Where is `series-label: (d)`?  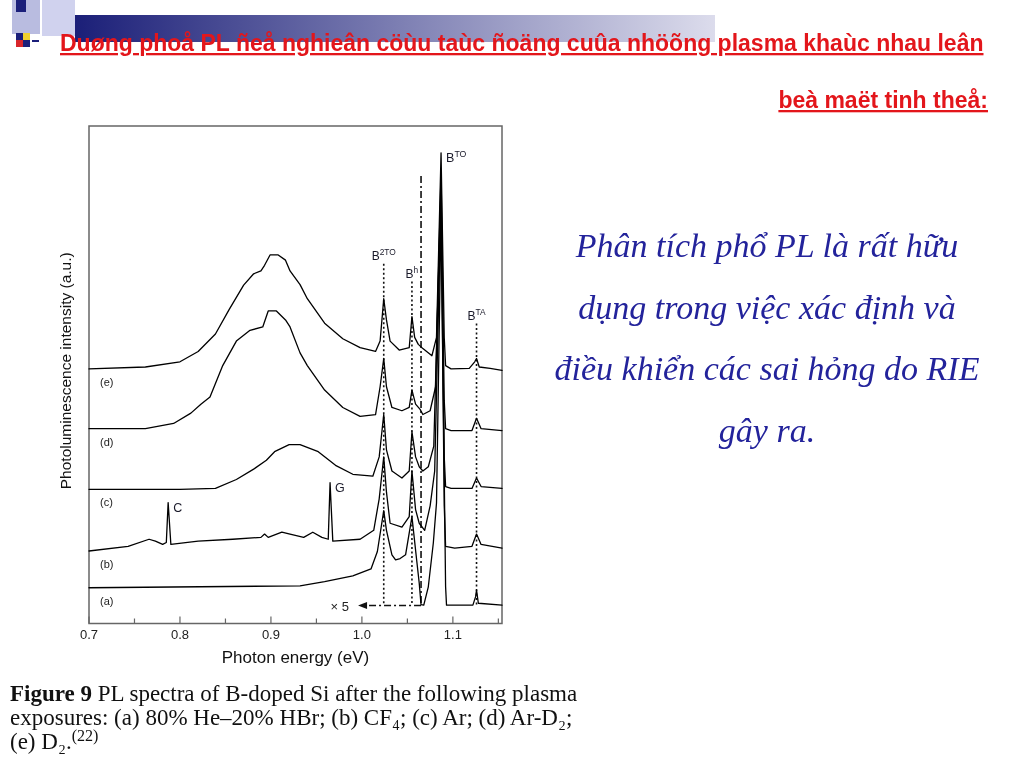 series-label: (d) is located at coordinates (107, 441).